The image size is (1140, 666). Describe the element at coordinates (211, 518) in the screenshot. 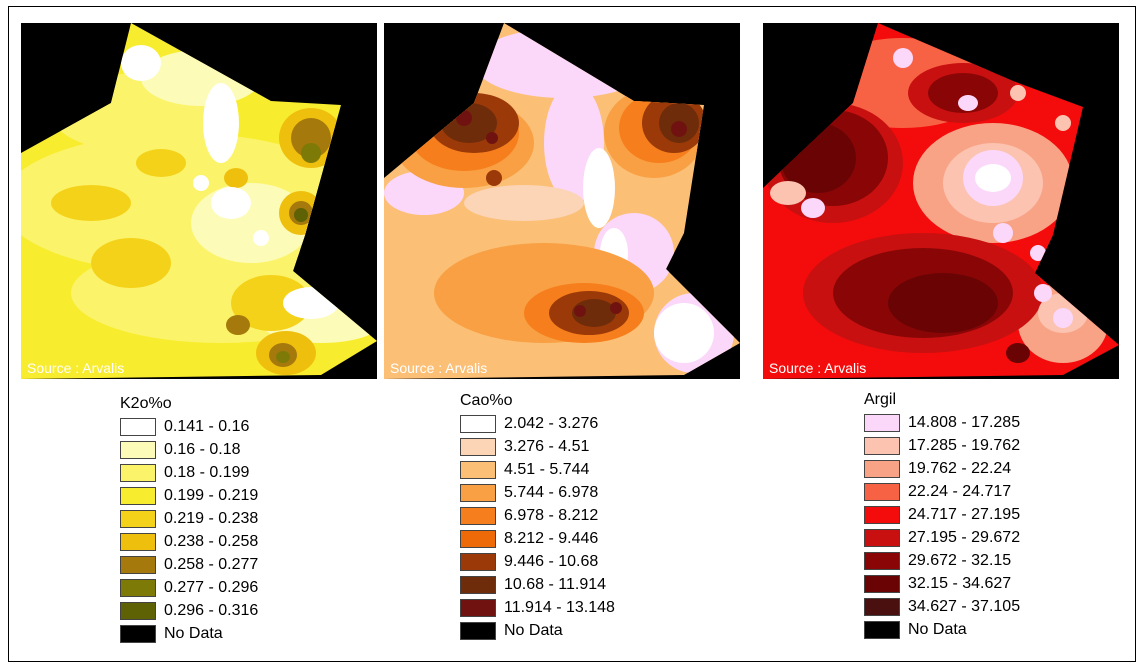

I see `legend-label: 0.219 - 0.238` at that location.